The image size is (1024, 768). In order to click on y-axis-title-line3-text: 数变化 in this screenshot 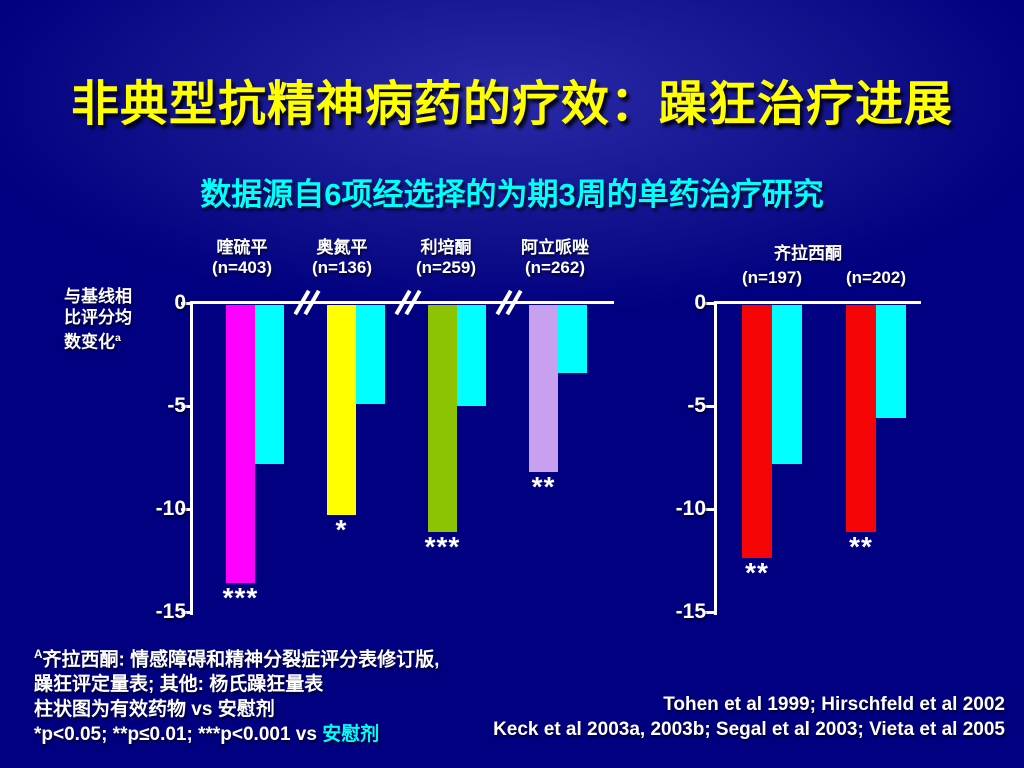, I will do `click(89, 342)`.